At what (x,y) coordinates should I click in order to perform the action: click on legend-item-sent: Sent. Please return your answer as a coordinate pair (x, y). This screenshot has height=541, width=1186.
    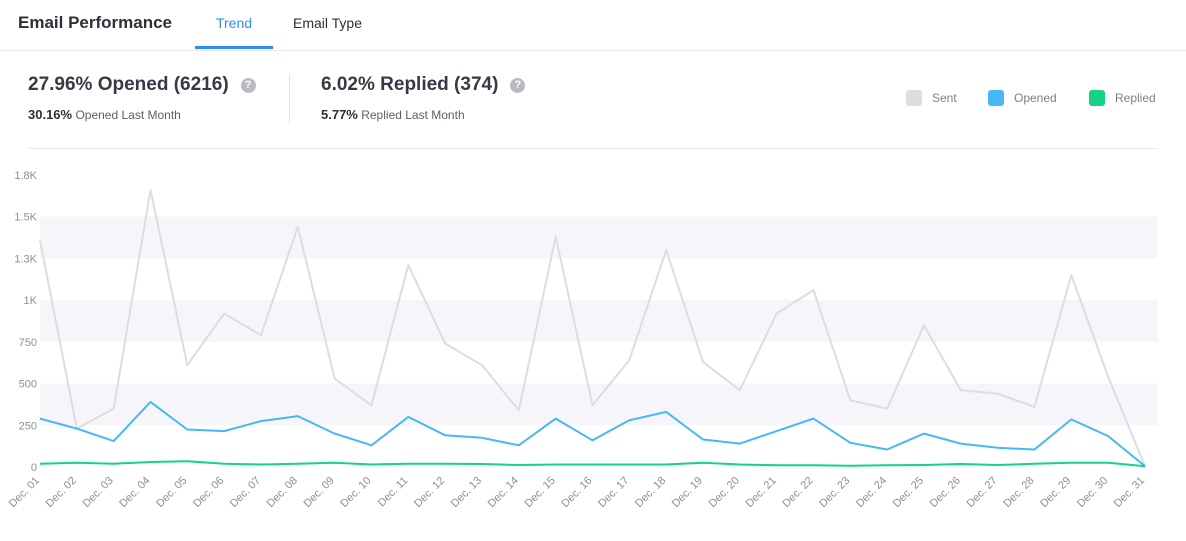
    Looking at the image, I should click on (931, 98).